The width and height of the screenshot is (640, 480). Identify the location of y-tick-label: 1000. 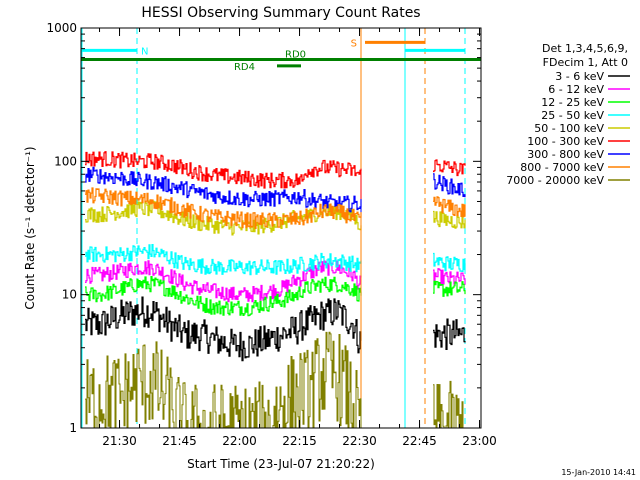
(61, 28).